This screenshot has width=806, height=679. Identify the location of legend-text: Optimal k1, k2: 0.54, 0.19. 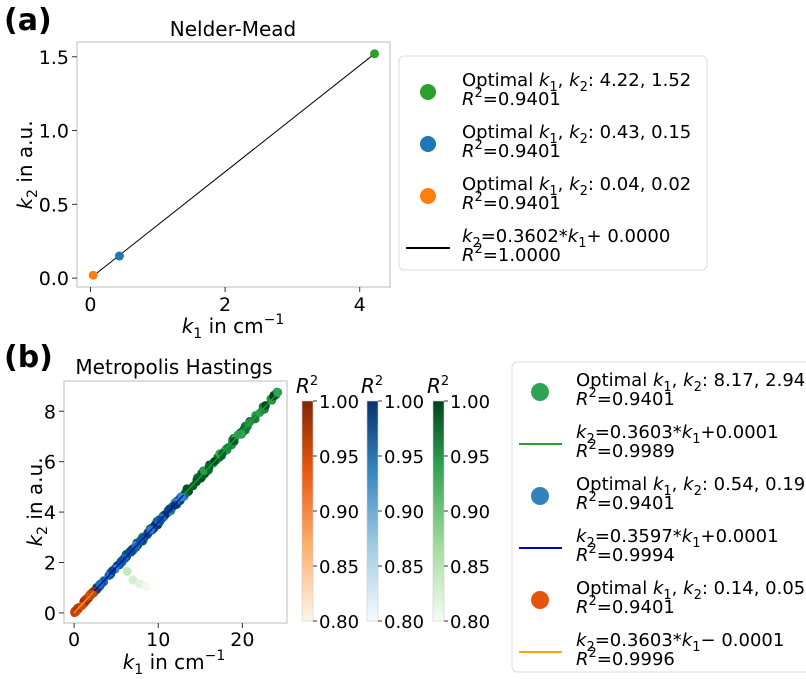
(690, 486).